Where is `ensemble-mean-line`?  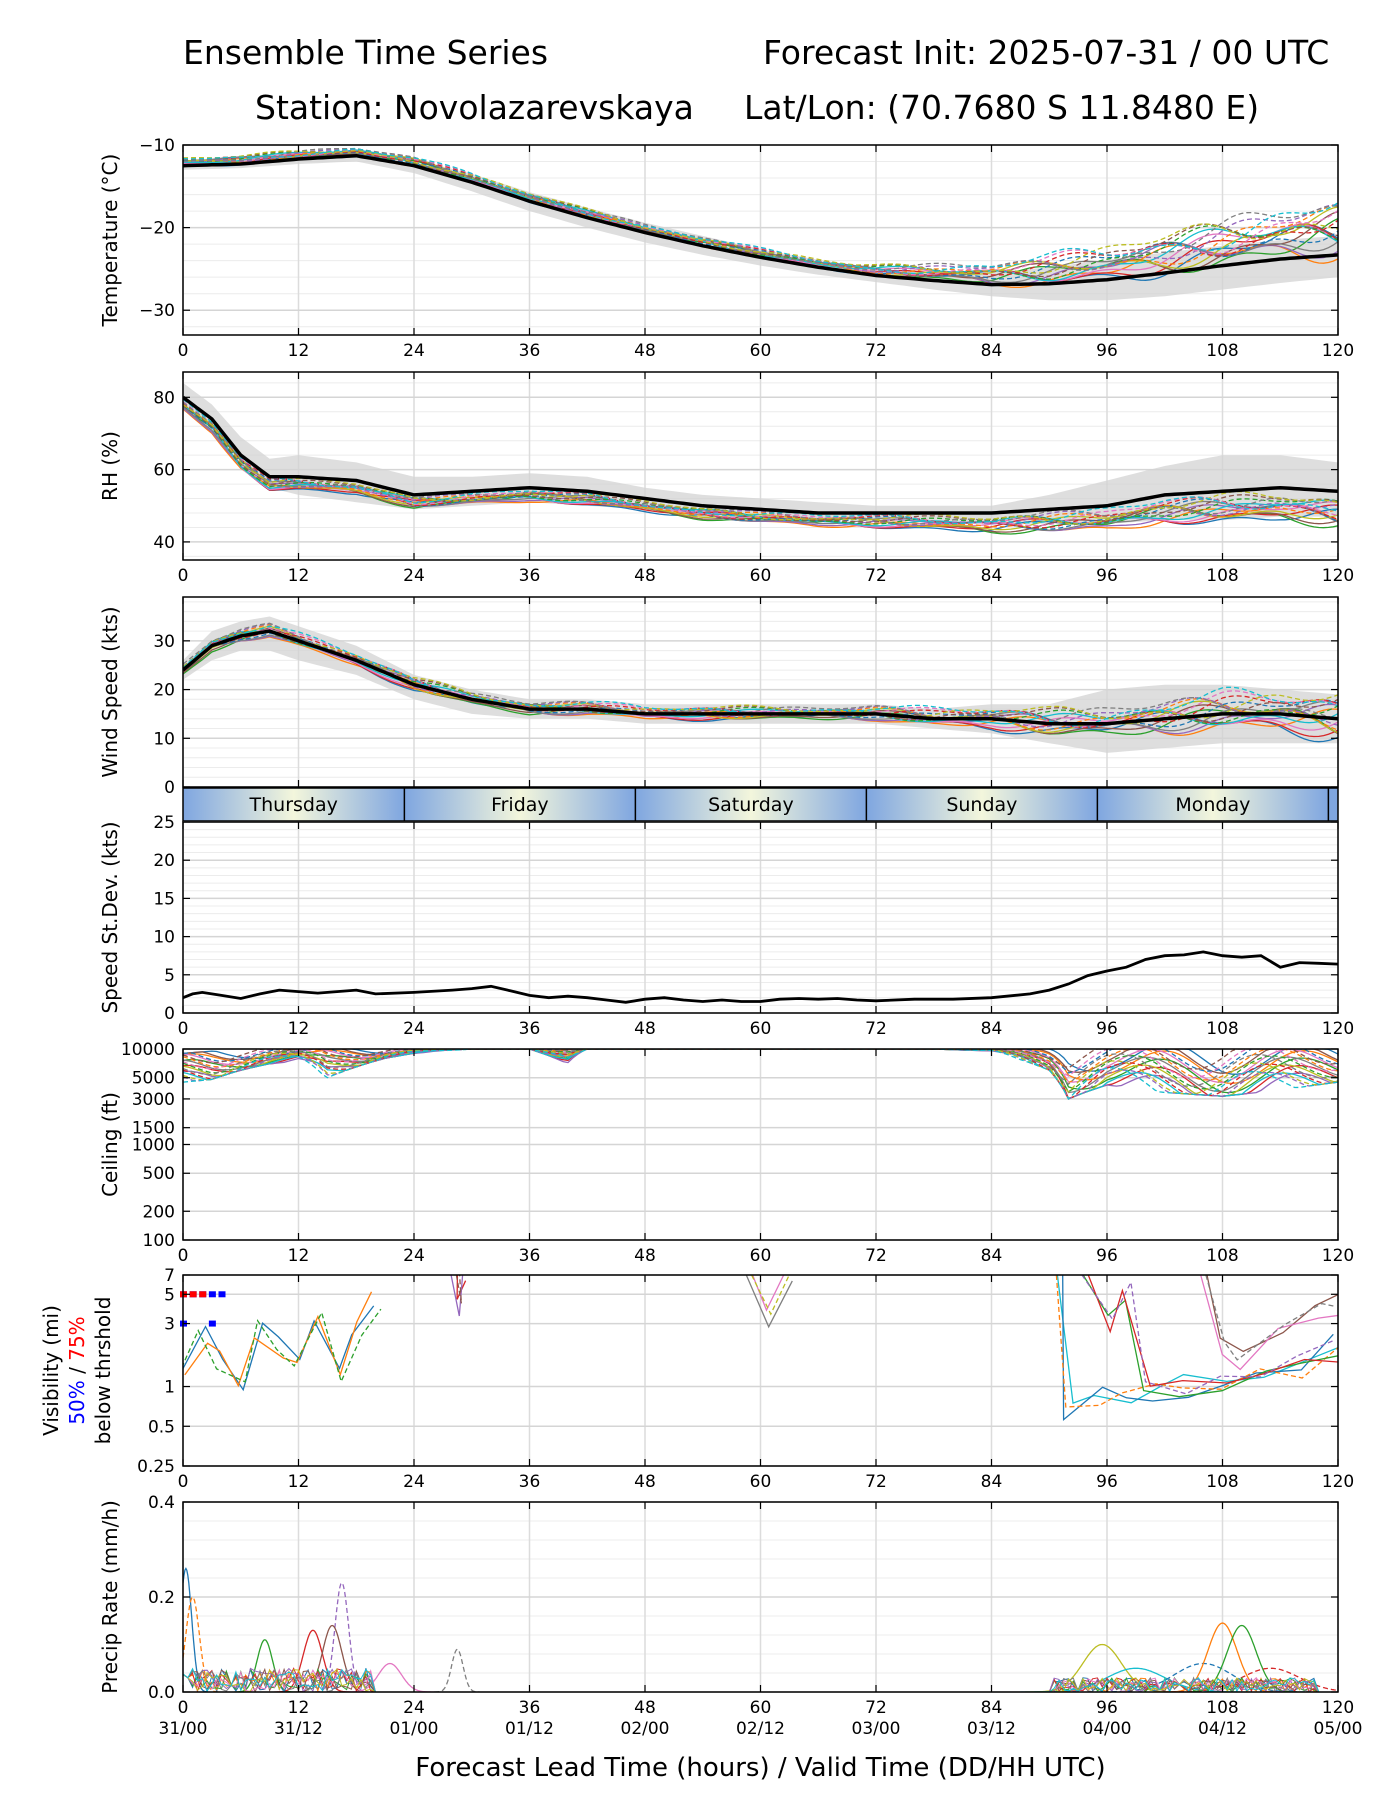
ensemble-mean-line is located at coordinates (760, 455).